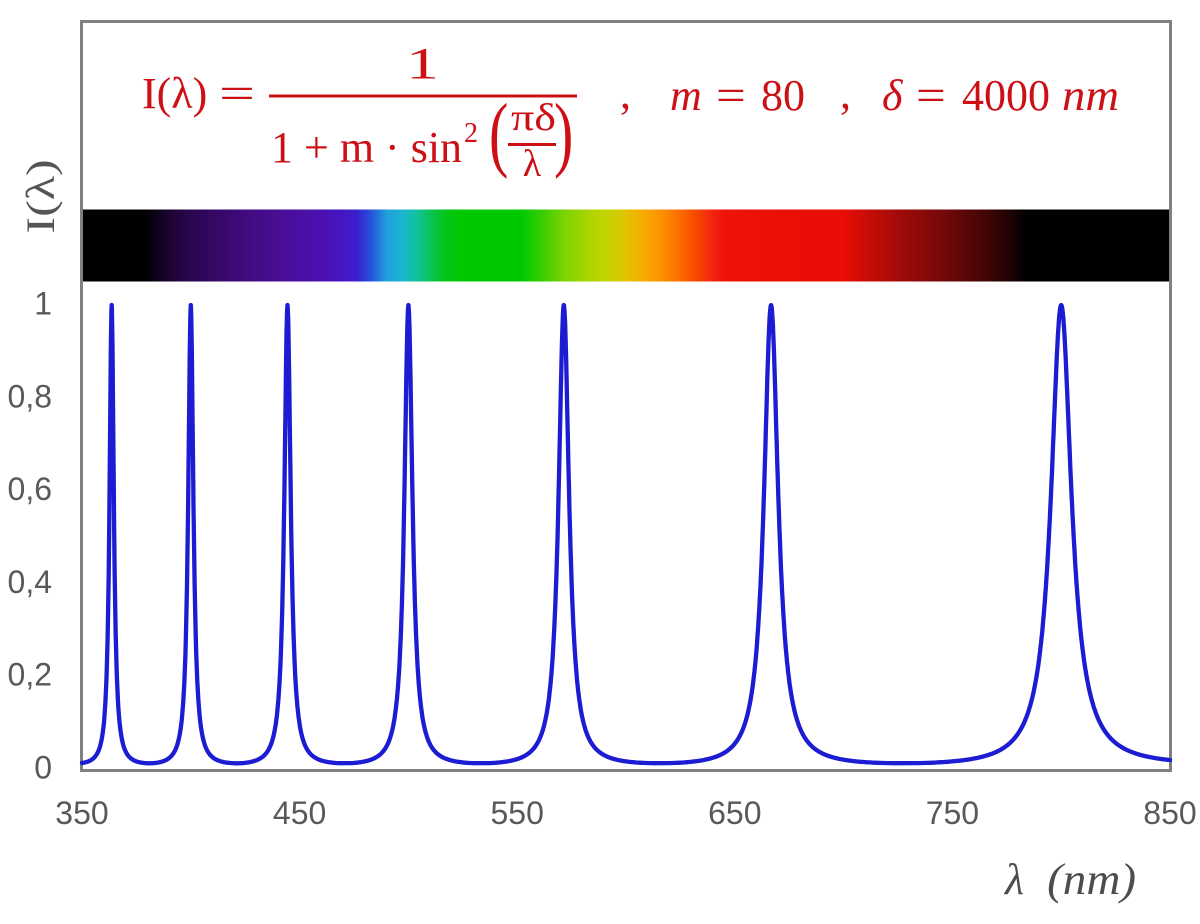  I want to click on svg-text: πδ, so click(533, 118).